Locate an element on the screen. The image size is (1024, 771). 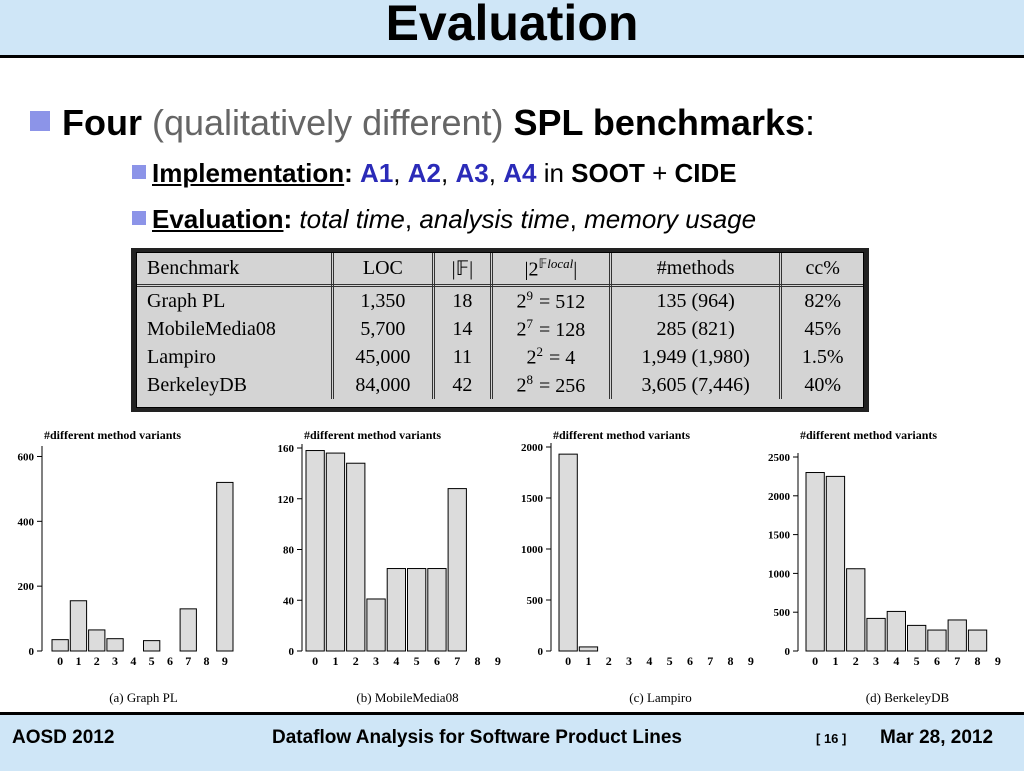
y-tick-label: 120 is located at coordinates (286, 500).